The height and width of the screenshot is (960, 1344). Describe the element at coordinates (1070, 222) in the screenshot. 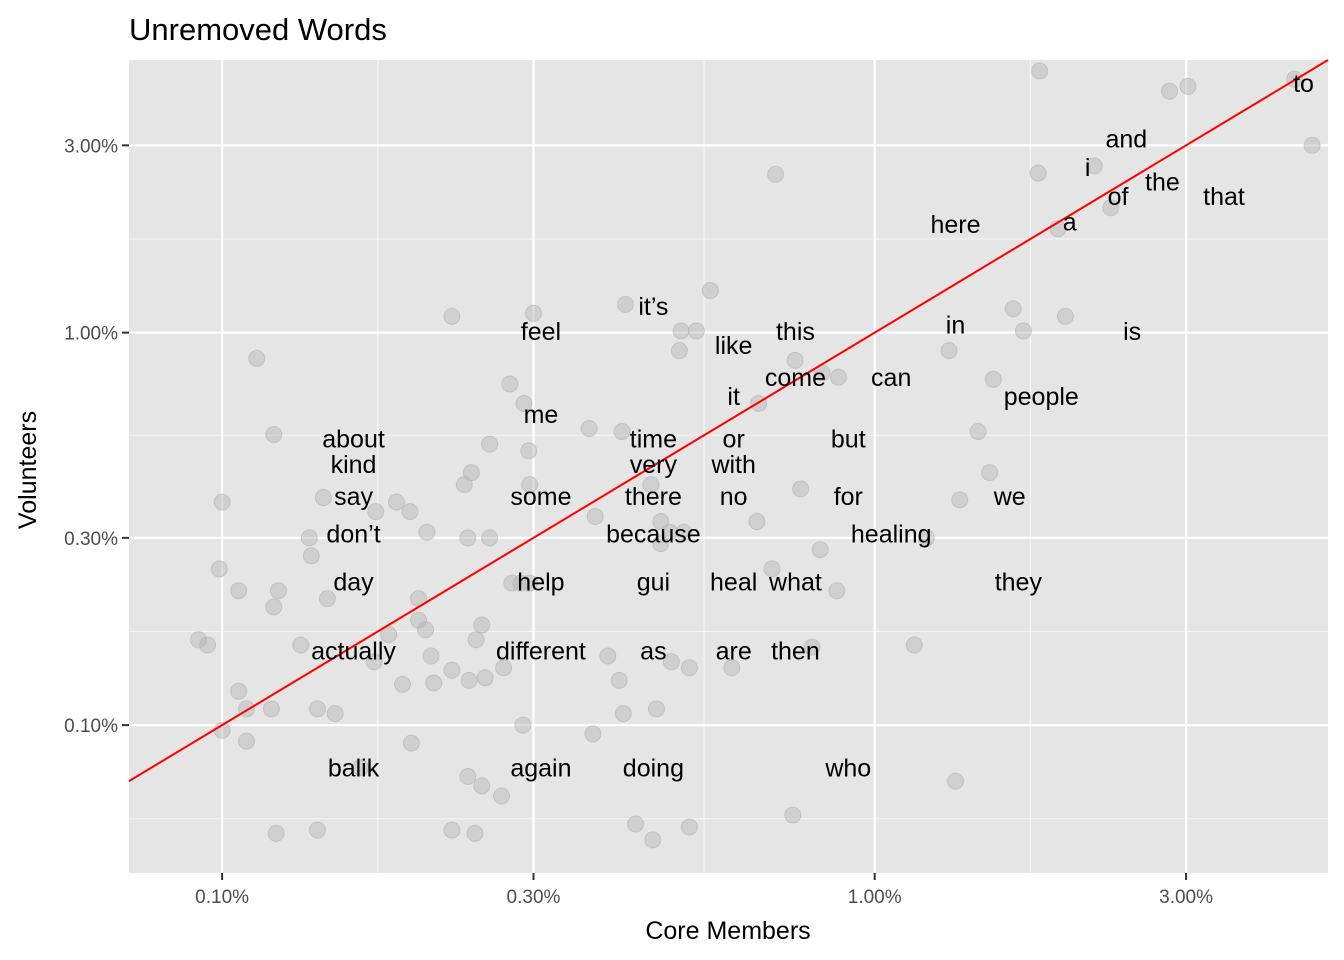

I see `word-label: a` at that location.